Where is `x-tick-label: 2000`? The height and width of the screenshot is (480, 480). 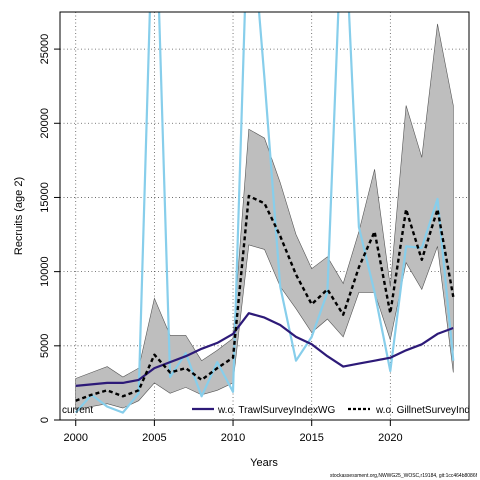
x-tick-label: 2000 is located at coordinates (75, 438).